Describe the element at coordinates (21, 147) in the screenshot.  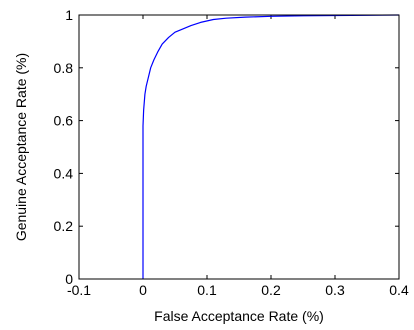
I see `y-axis-label: Genuine Acceptance Rate (%)` at that location.